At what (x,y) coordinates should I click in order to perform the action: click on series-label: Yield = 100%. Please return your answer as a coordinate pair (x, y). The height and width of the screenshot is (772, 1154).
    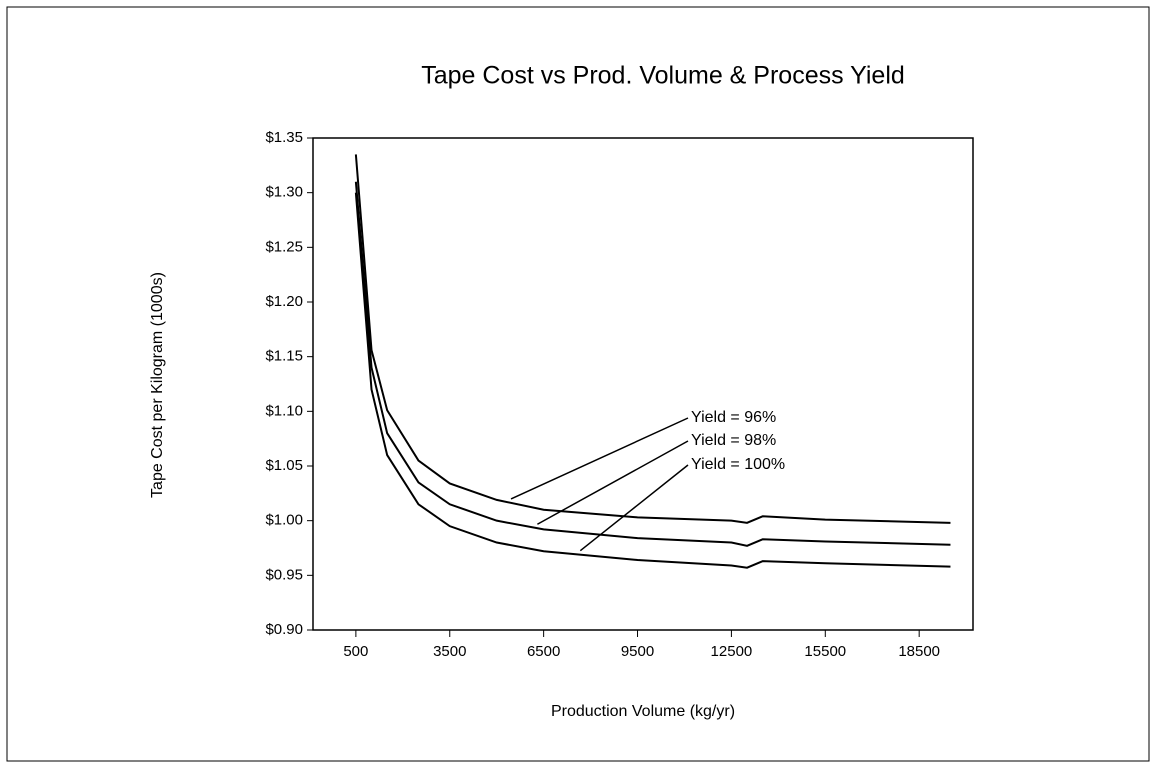
    Looking at the image, I should click on (738, 464).